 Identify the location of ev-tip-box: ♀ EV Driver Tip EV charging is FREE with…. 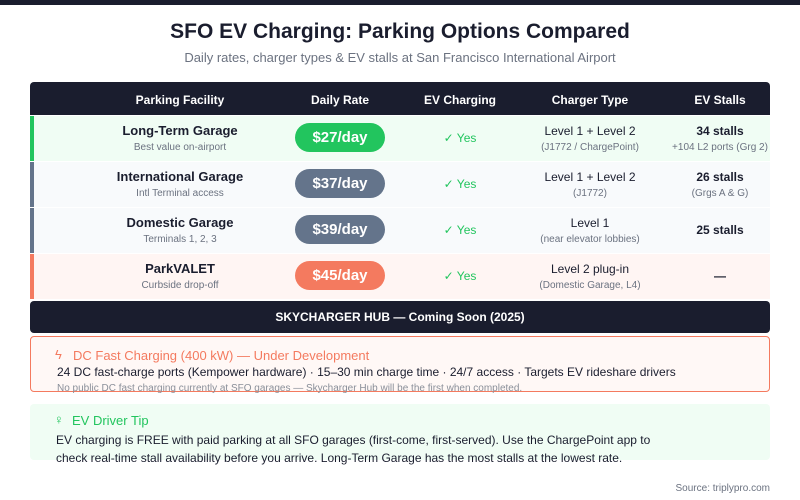
(400, 434).